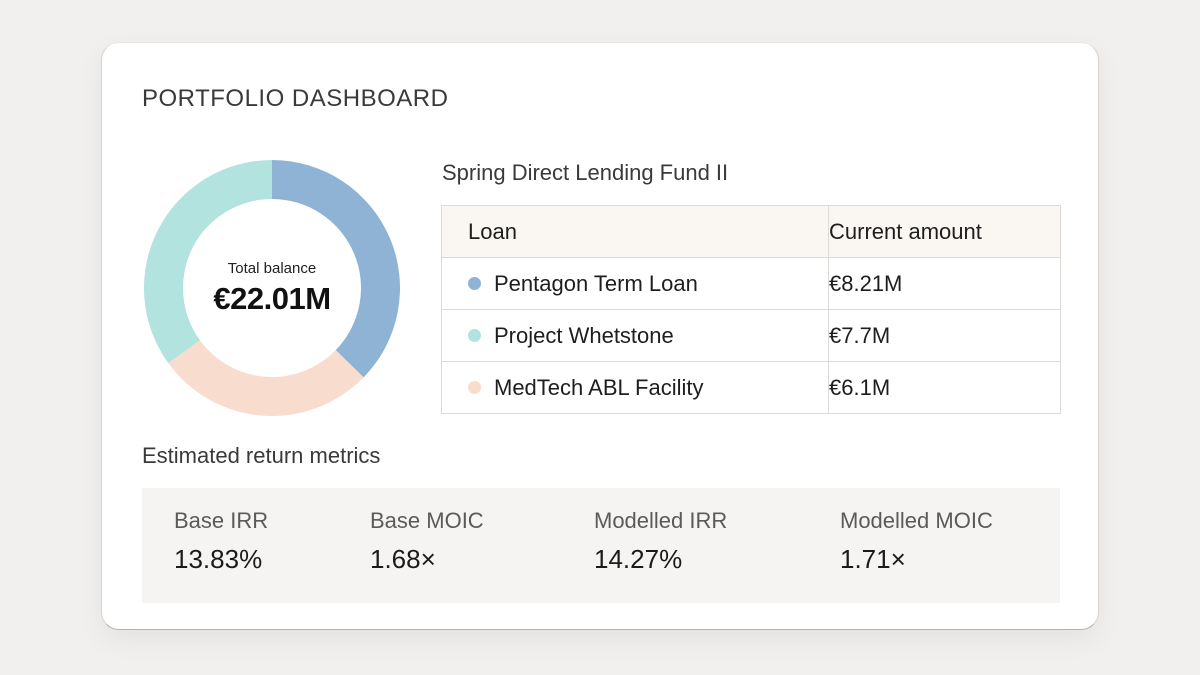 The width and height of the screenshot is (1200, 675). What do you see at coordinates (873, 559) in the screenshot?
I see `metric-value: 1.71×` at bounding box center [873, 559].